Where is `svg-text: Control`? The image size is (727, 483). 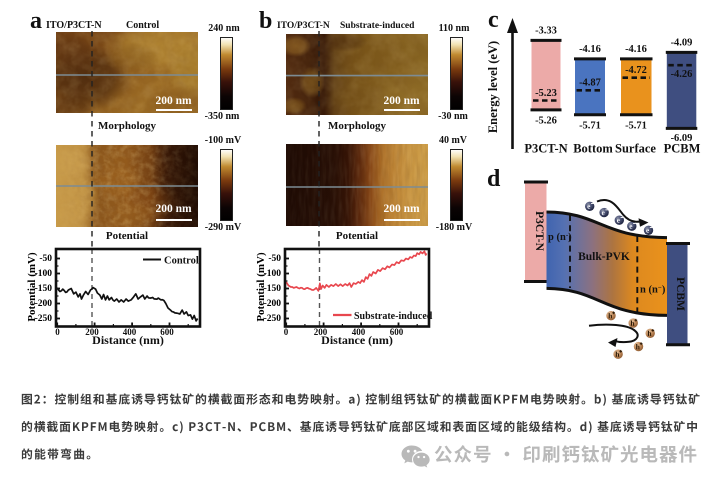
svg-text: Control is located at coordinates (181, 260).